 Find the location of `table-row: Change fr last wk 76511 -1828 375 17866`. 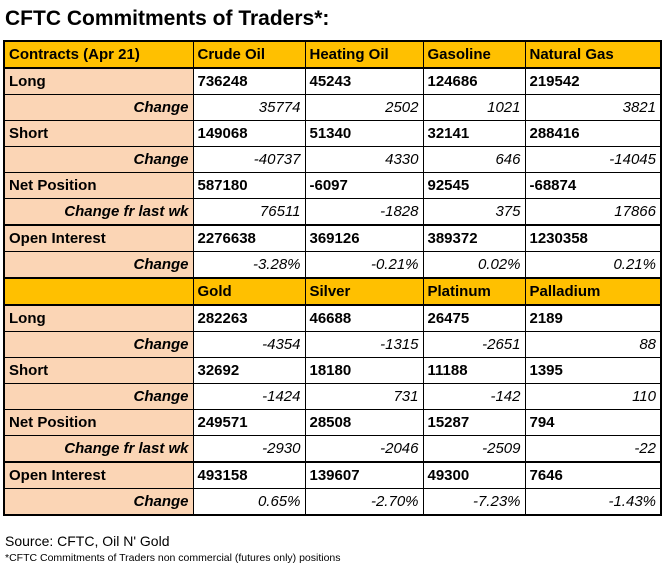

table-row: Change fr last wk 76511 -1828 375 17866 is located at coordinates (332, 212).